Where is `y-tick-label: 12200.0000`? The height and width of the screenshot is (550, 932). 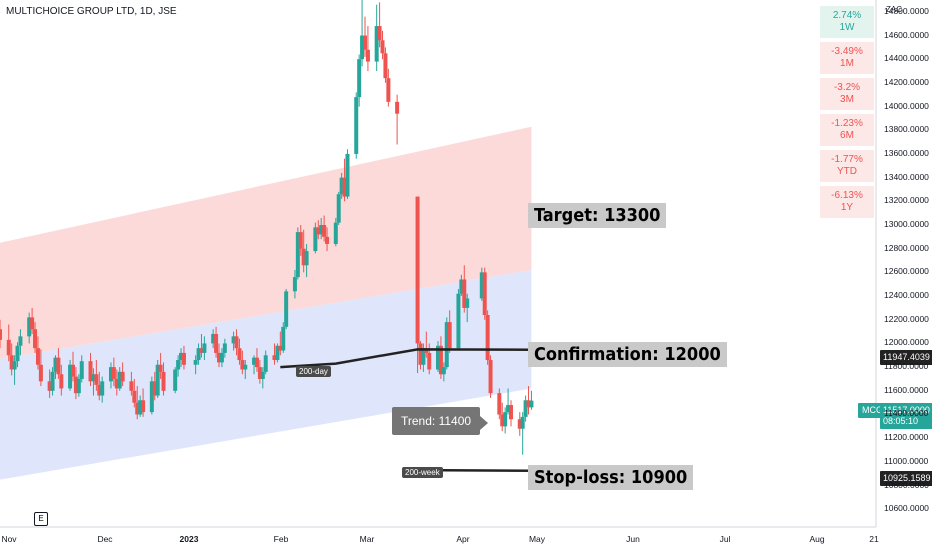
y-tick-label: 12200.0000 is located at coordinates (906, 318).